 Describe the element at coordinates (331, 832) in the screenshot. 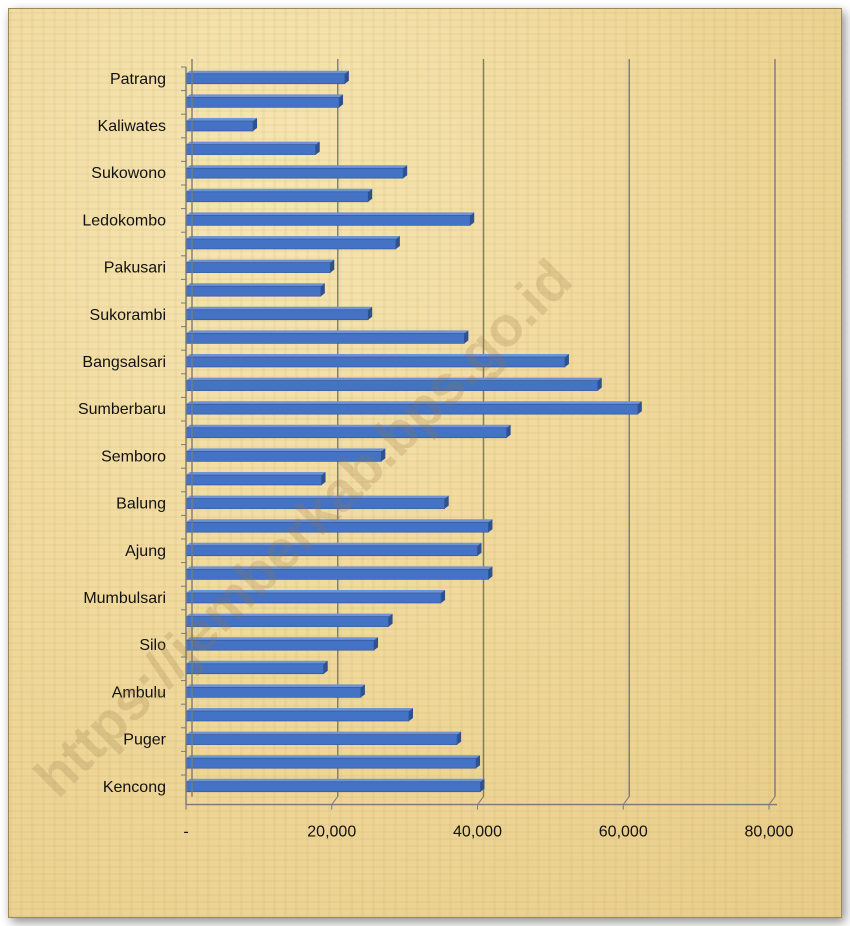

I see `x-tick-label: 20,000` at that location.